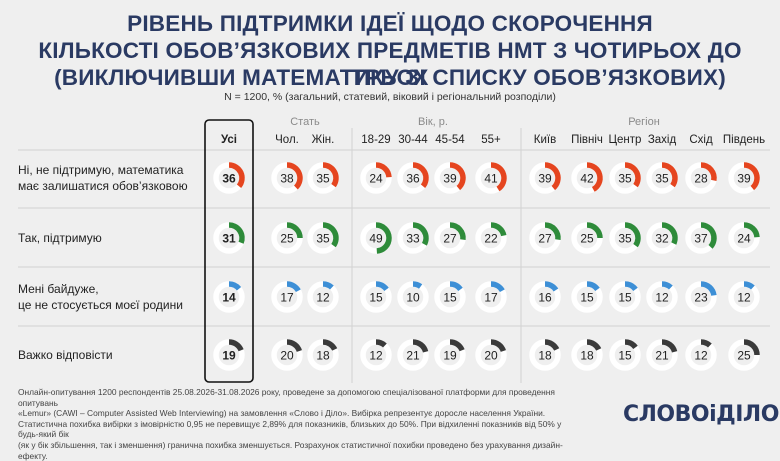  I want to click on column-header: Київ, so click(545, 140).